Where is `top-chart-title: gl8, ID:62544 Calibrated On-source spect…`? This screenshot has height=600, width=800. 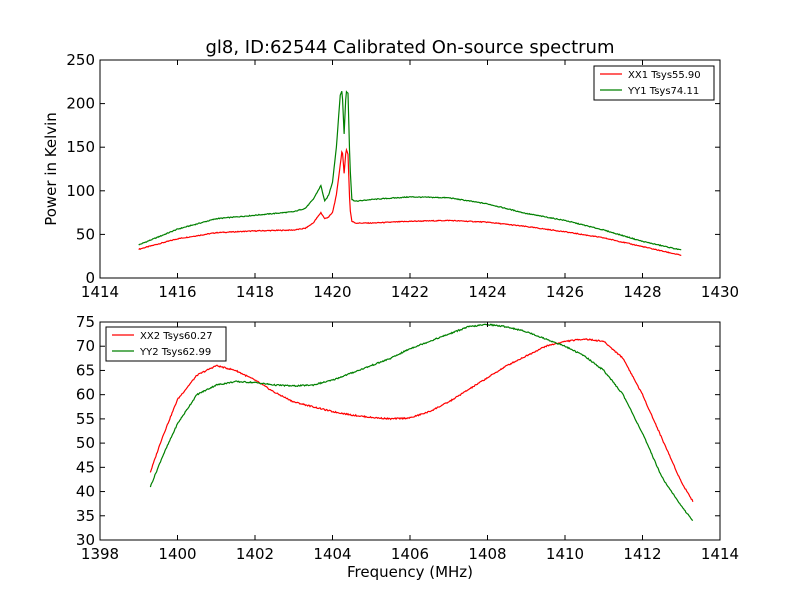 top-chart-title: gl8, ID:62544 Calibrated On-source spect… is located at coordinates (409, 47).